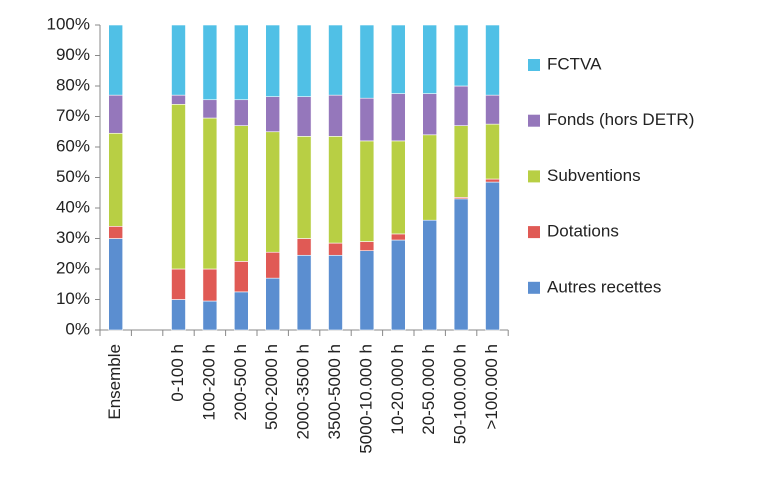  Describe the element at coordinates (114, 382) in the screenshot. I see `x-tick-label: Ensemble` at that location.